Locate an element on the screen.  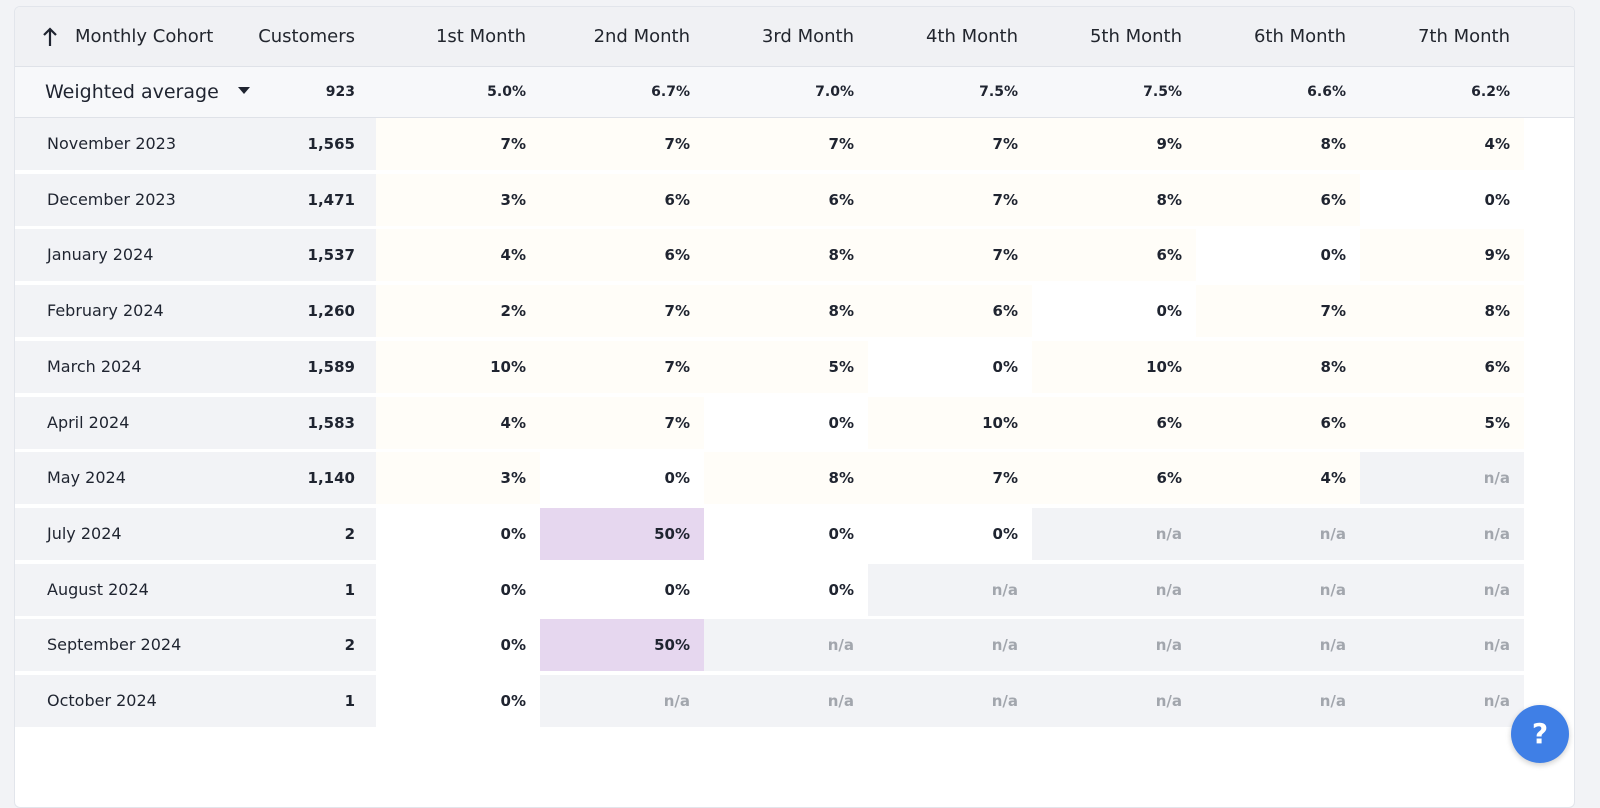
caret-down-icon is located at coordinates (244, 90).